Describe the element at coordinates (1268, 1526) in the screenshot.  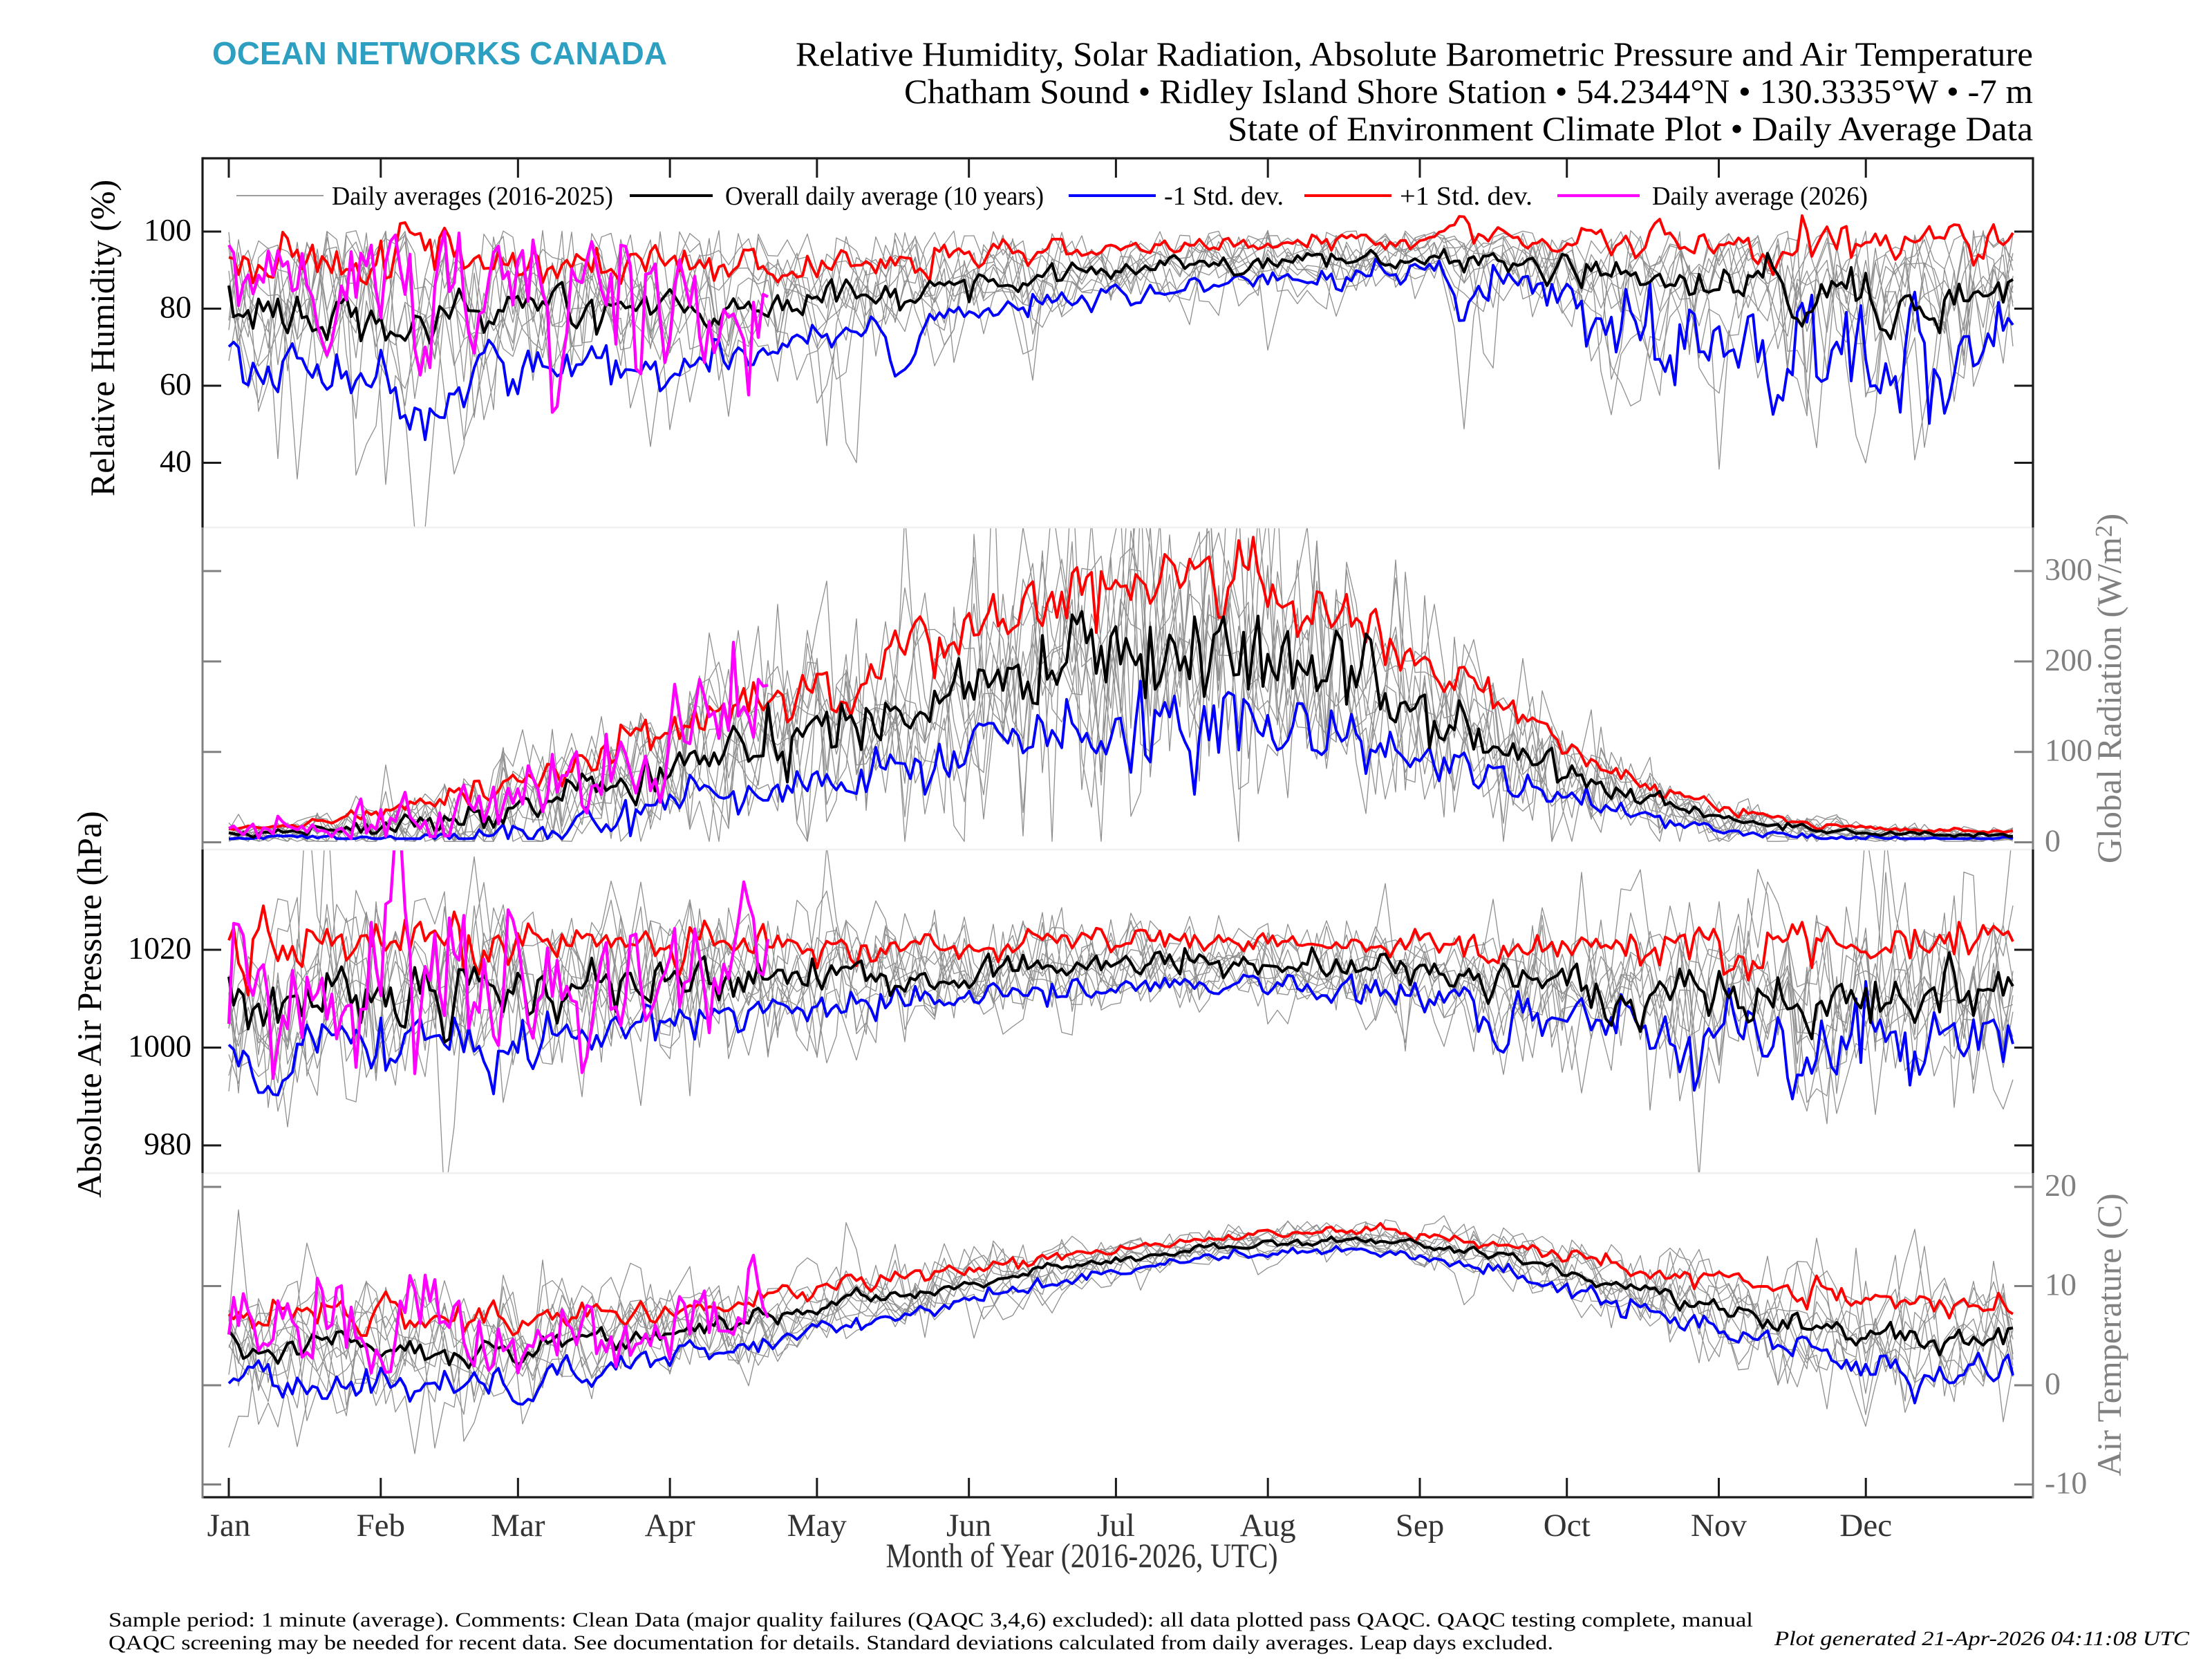
I see `svg-text: Aug` at that location.